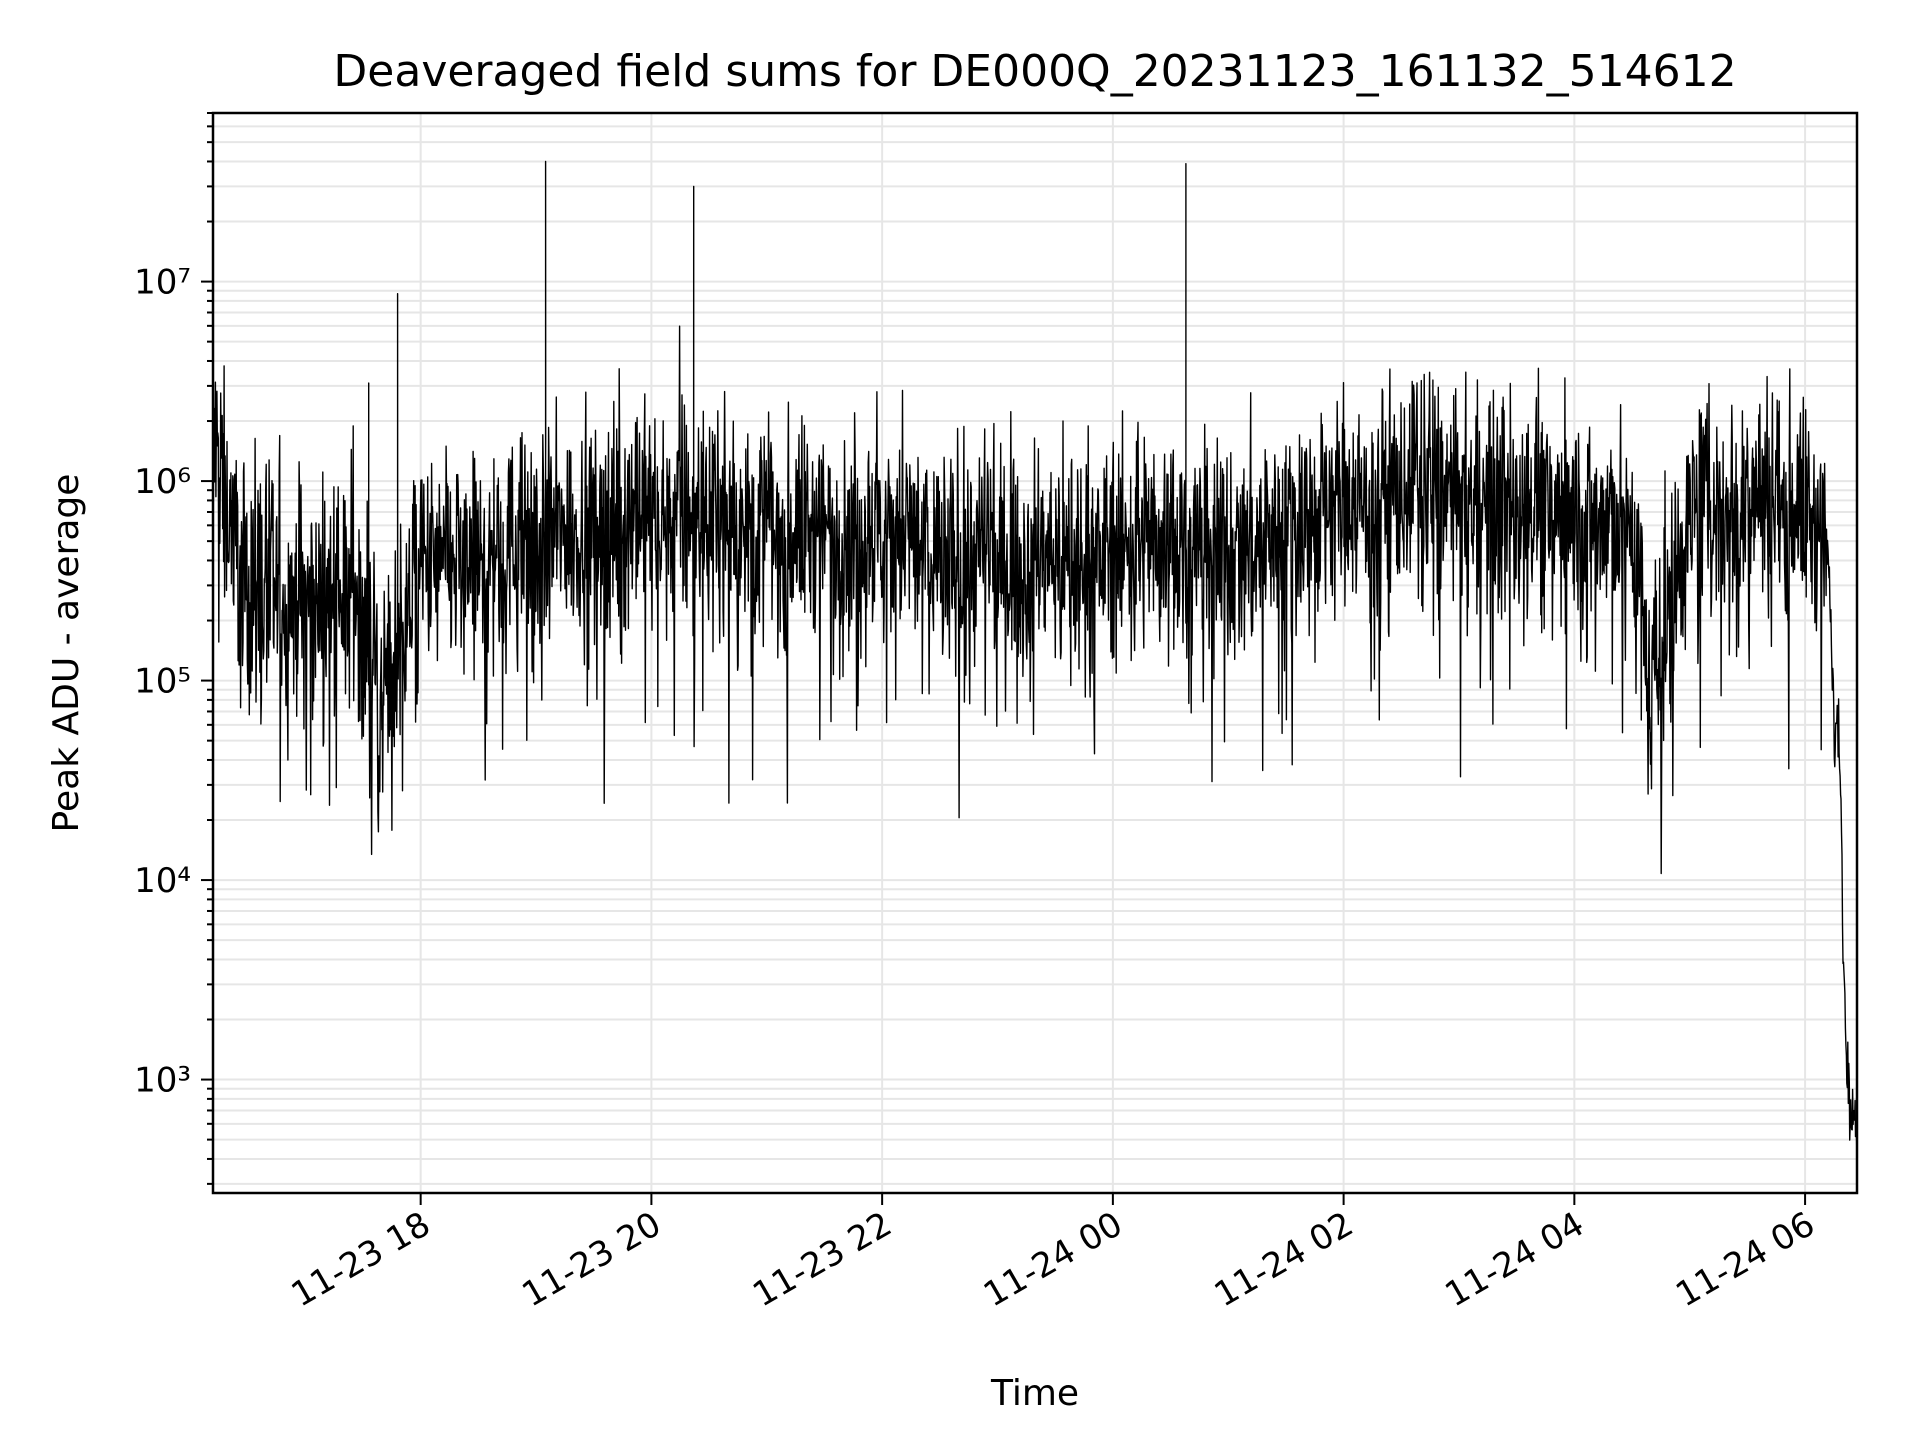 The height and width of the screenshot is (1440, 1920). Describe the element at coordinates (162, 1081) in the screenshot. I see `y-tick-label: 10³` at that location.